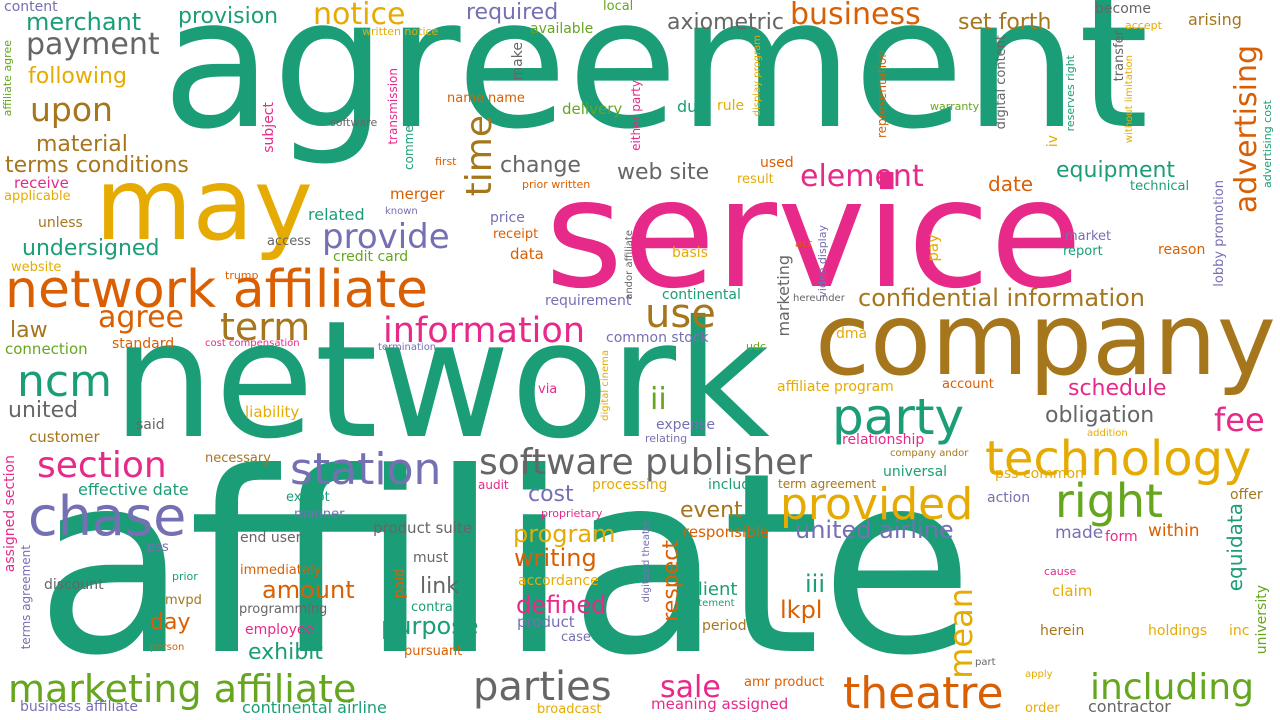 This screenshot has height=720, width=1280. Describe the element at coordinates (507, 218) in the screenshot. I see `word-price: price` at that location.